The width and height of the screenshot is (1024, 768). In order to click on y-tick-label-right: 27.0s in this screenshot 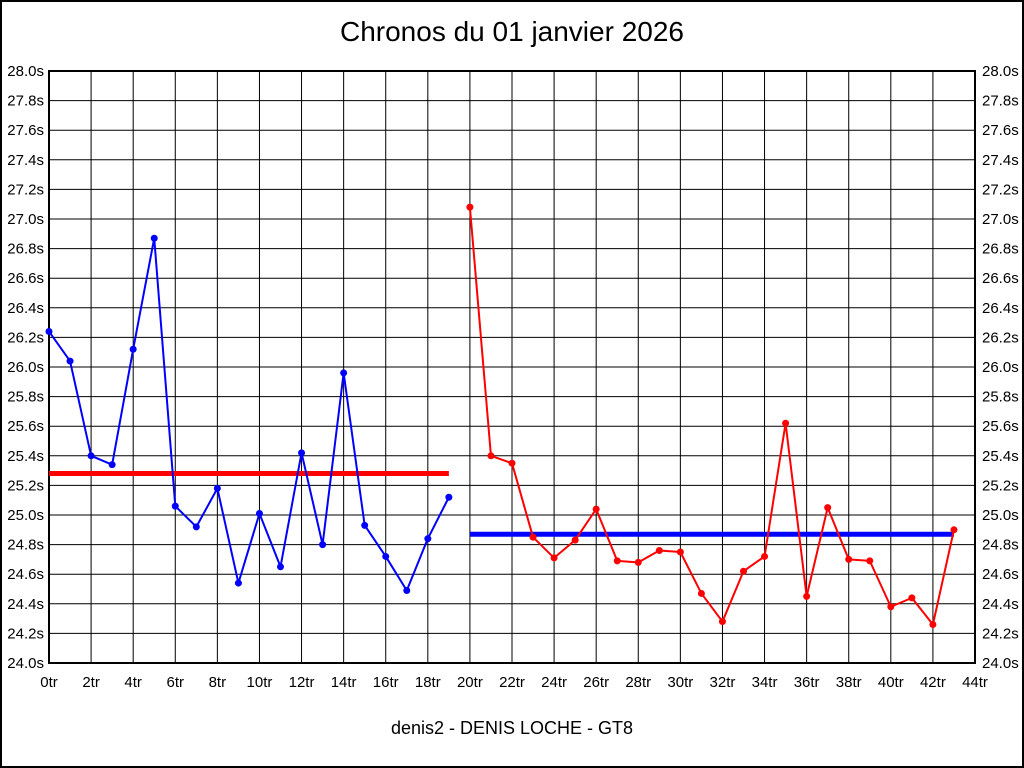, I will do `click(1000, 219)`.